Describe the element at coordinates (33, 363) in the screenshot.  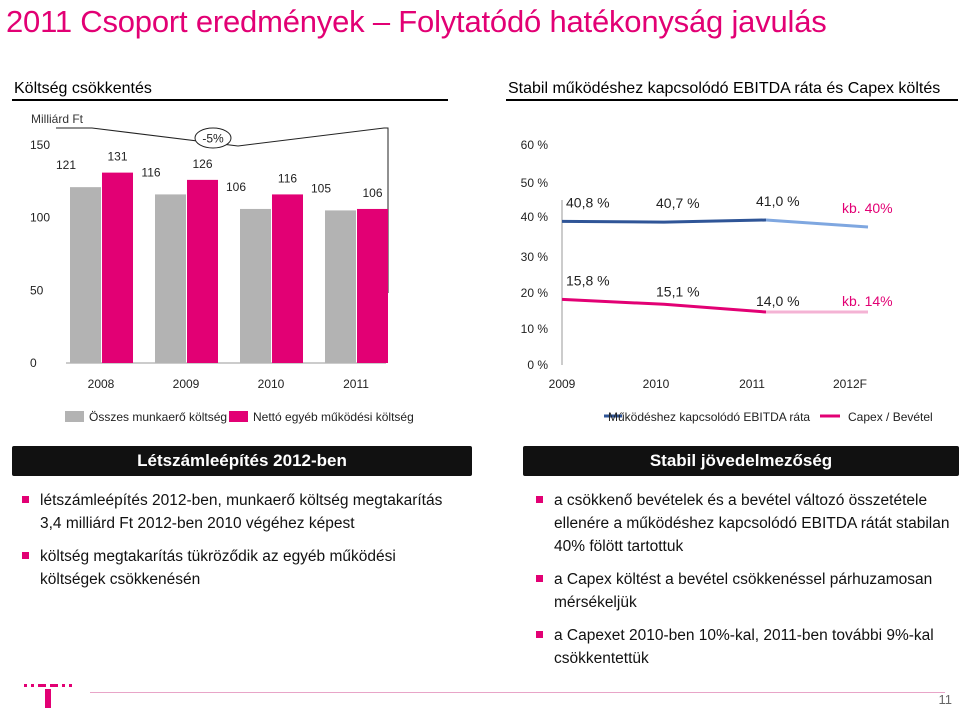
I see `bar-y-tick-label: 0` at that location.